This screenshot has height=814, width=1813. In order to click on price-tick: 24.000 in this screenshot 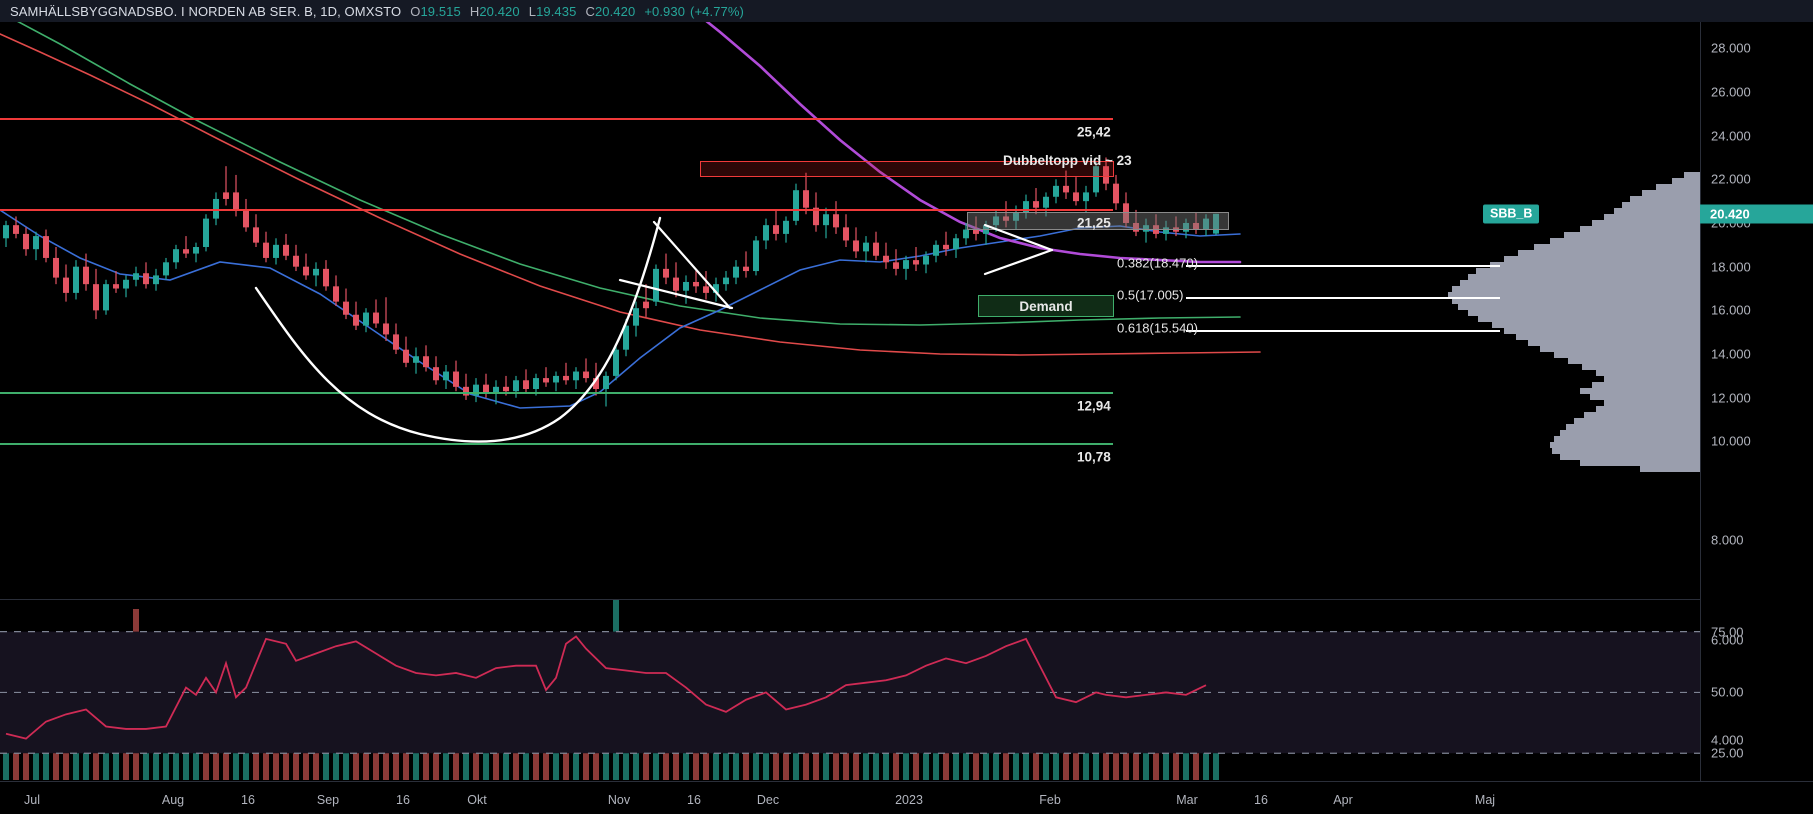, I will do `click(1731, 136)`.